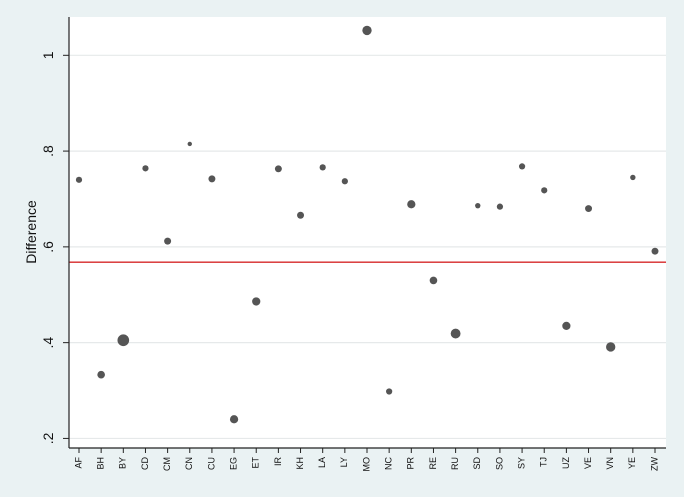 This screenshot has height=497, width=684. I want to click on x-tick-label: SD, so click(477, 463).